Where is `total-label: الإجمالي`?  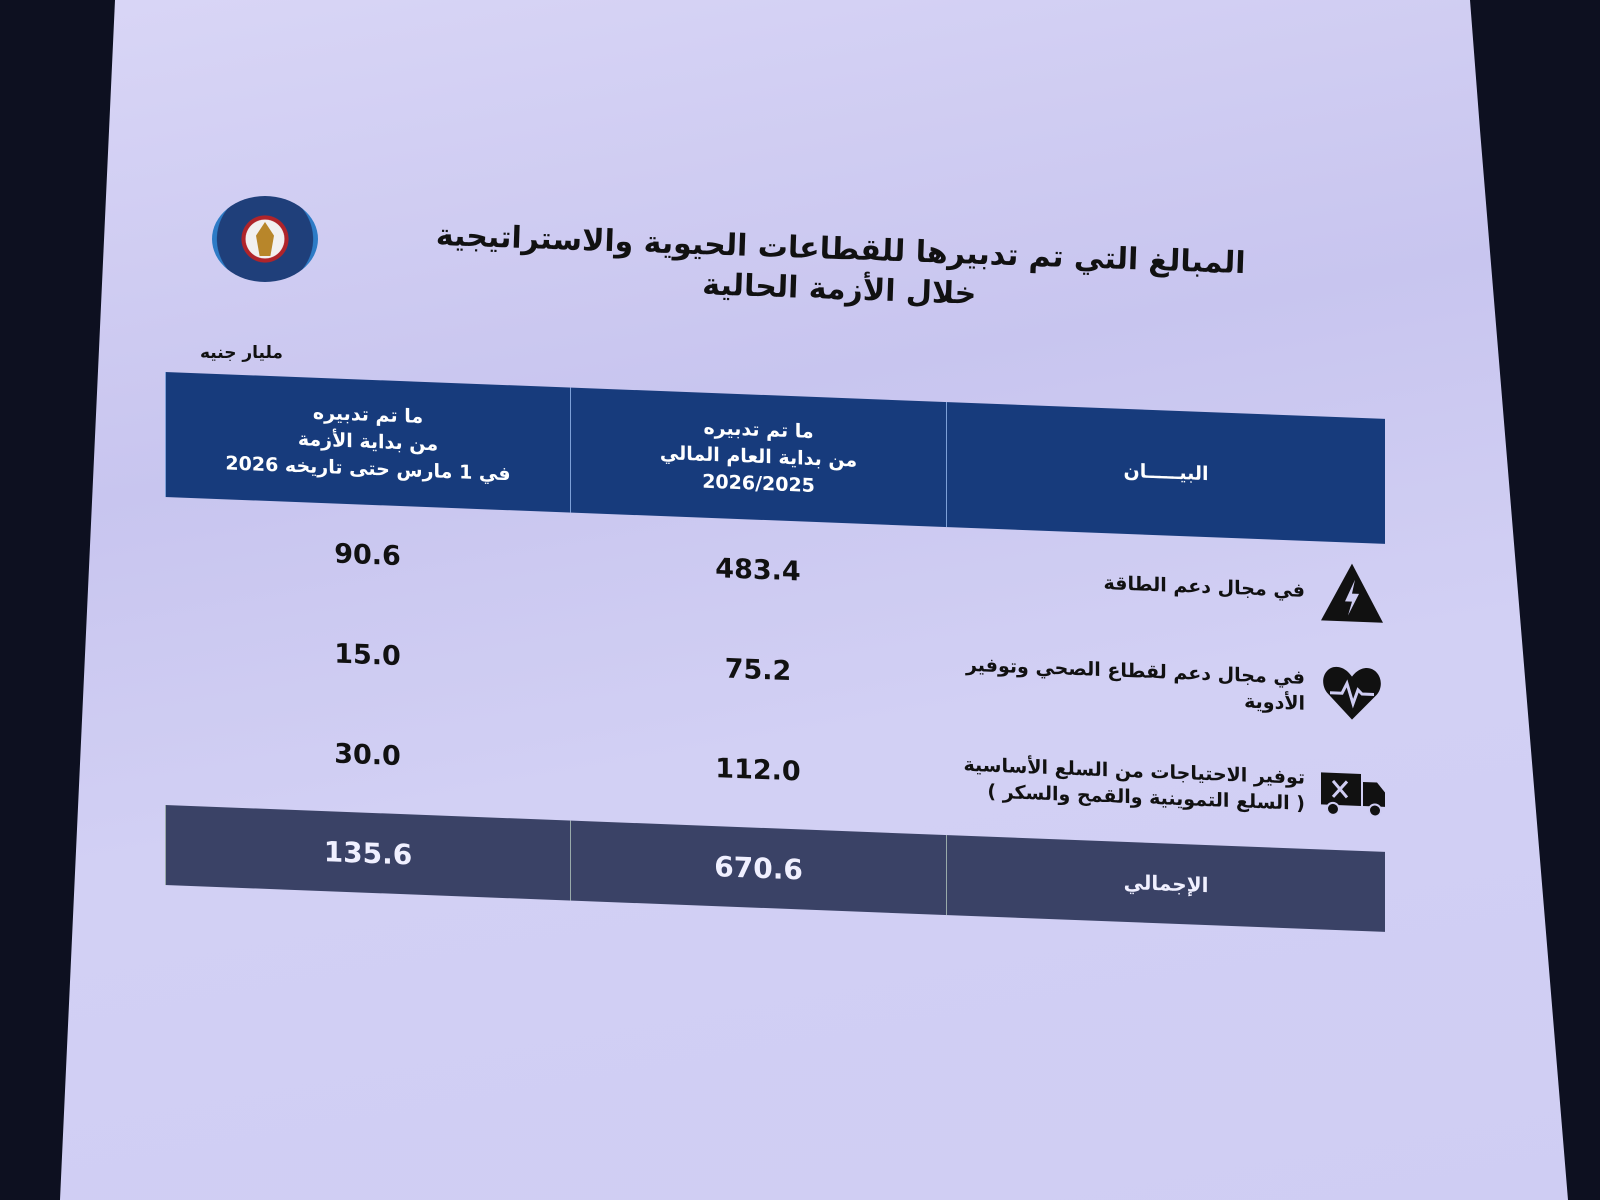 total-label: الإجمالي is located at coordinates (1165, 883).